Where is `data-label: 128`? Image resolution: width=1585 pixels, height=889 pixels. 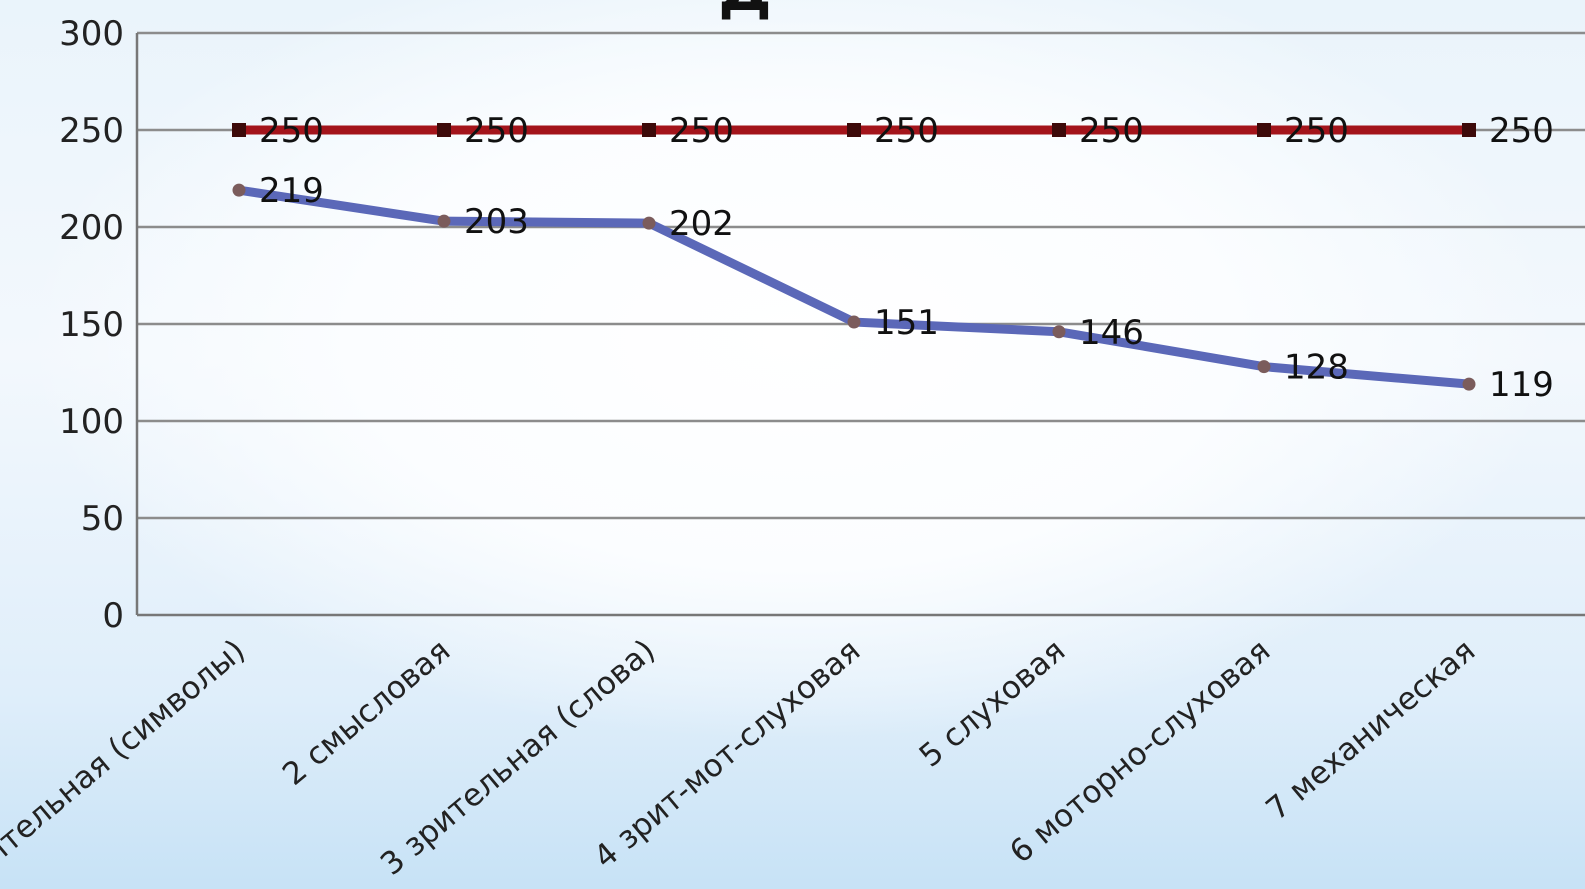 data-label: 128 is located at coordinates (1316, 368).